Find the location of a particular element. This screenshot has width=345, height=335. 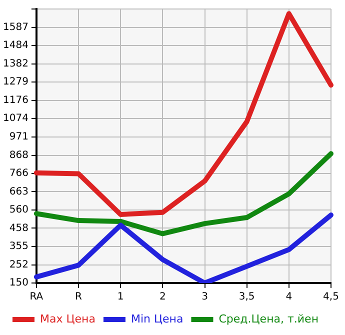

y-tick-label: 1587 is located at coordinates (15, 27).